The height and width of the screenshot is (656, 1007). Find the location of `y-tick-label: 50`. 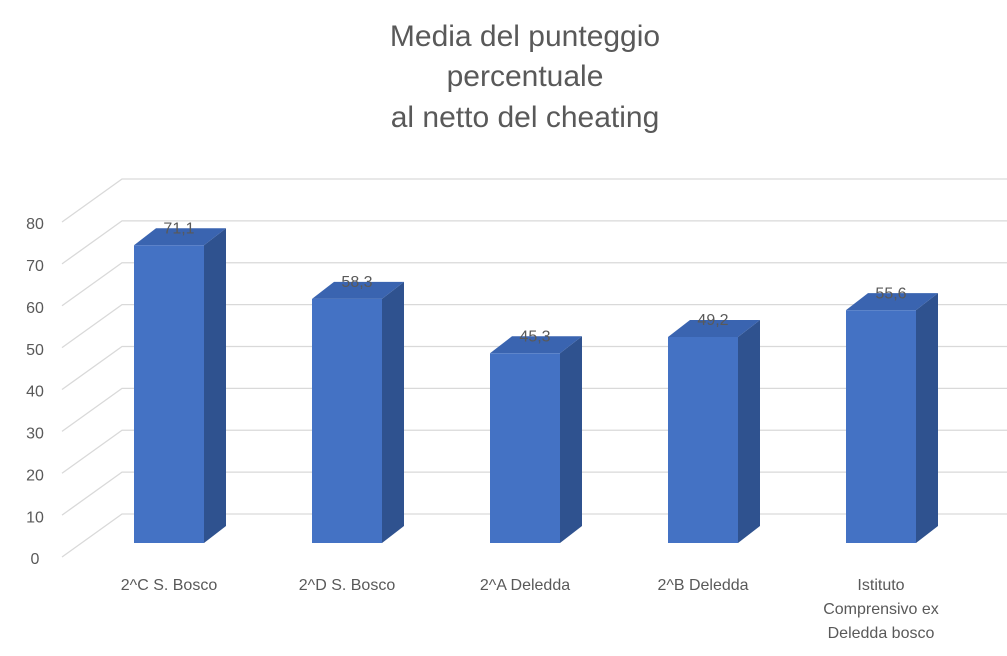

y-tick-label: 50 is located at coordinates (35, 350).